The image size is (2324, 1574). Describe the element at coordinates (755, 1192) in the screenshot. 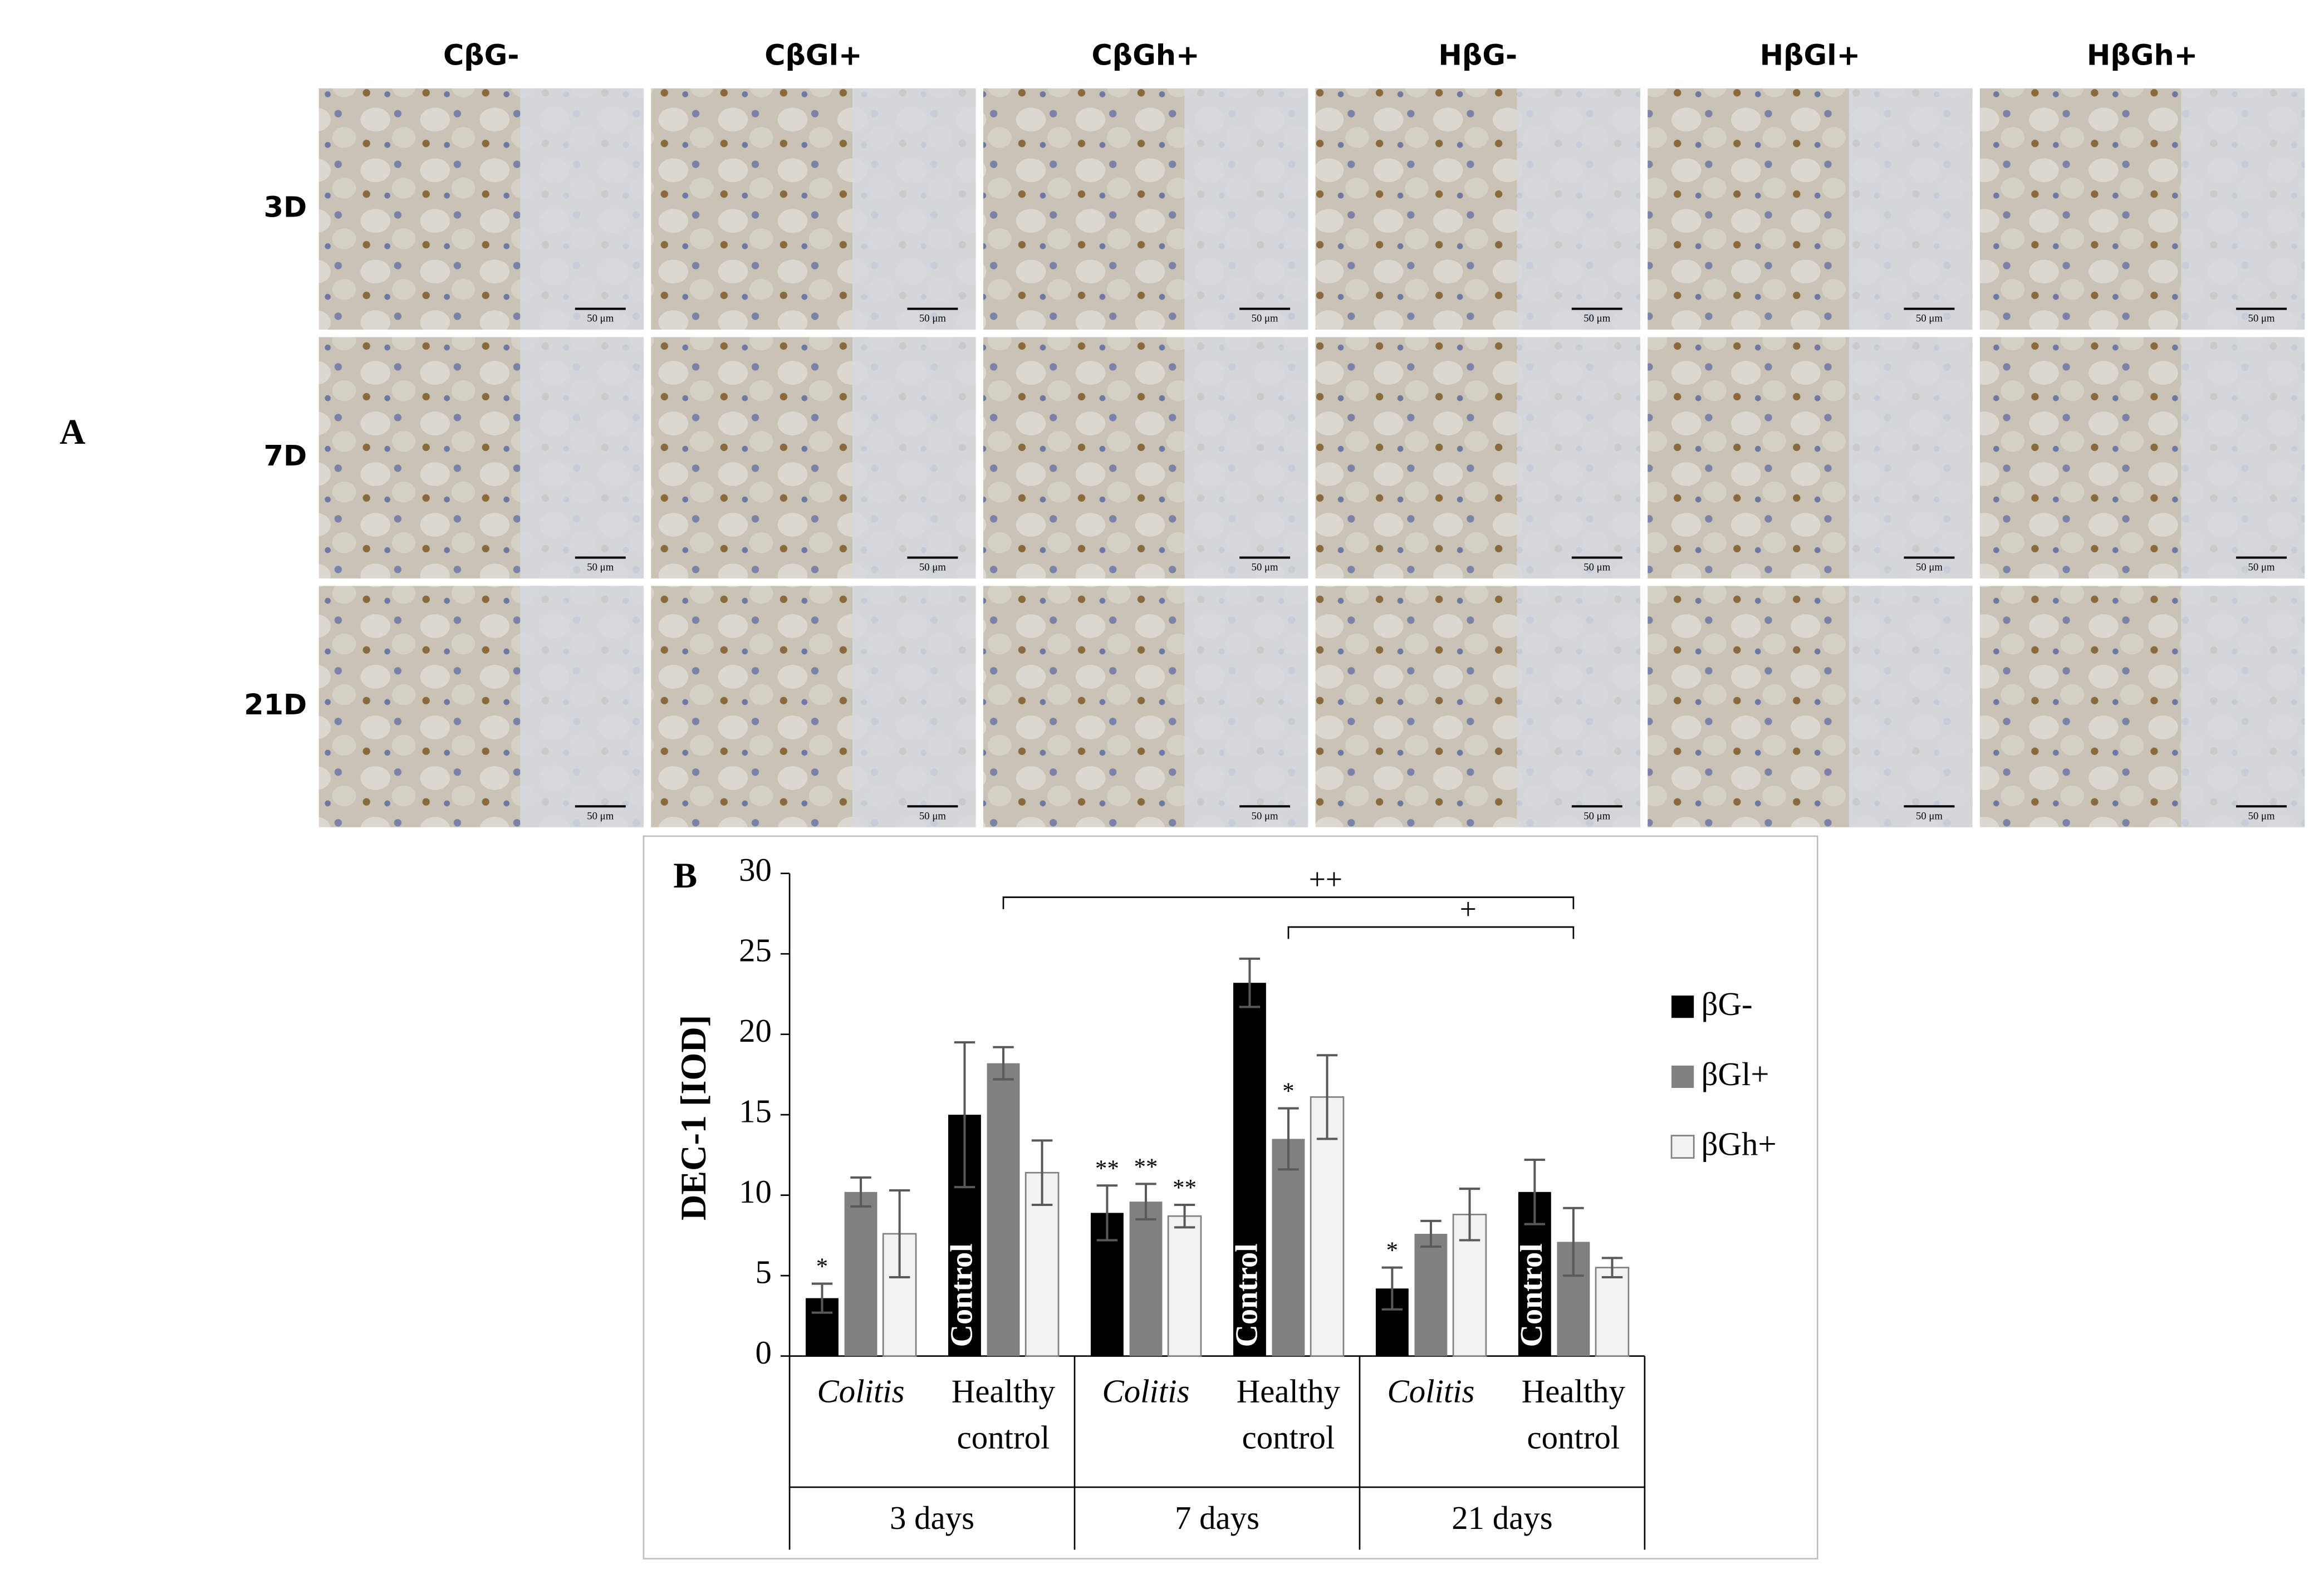

I see `y-tick-label: 10` at that location.